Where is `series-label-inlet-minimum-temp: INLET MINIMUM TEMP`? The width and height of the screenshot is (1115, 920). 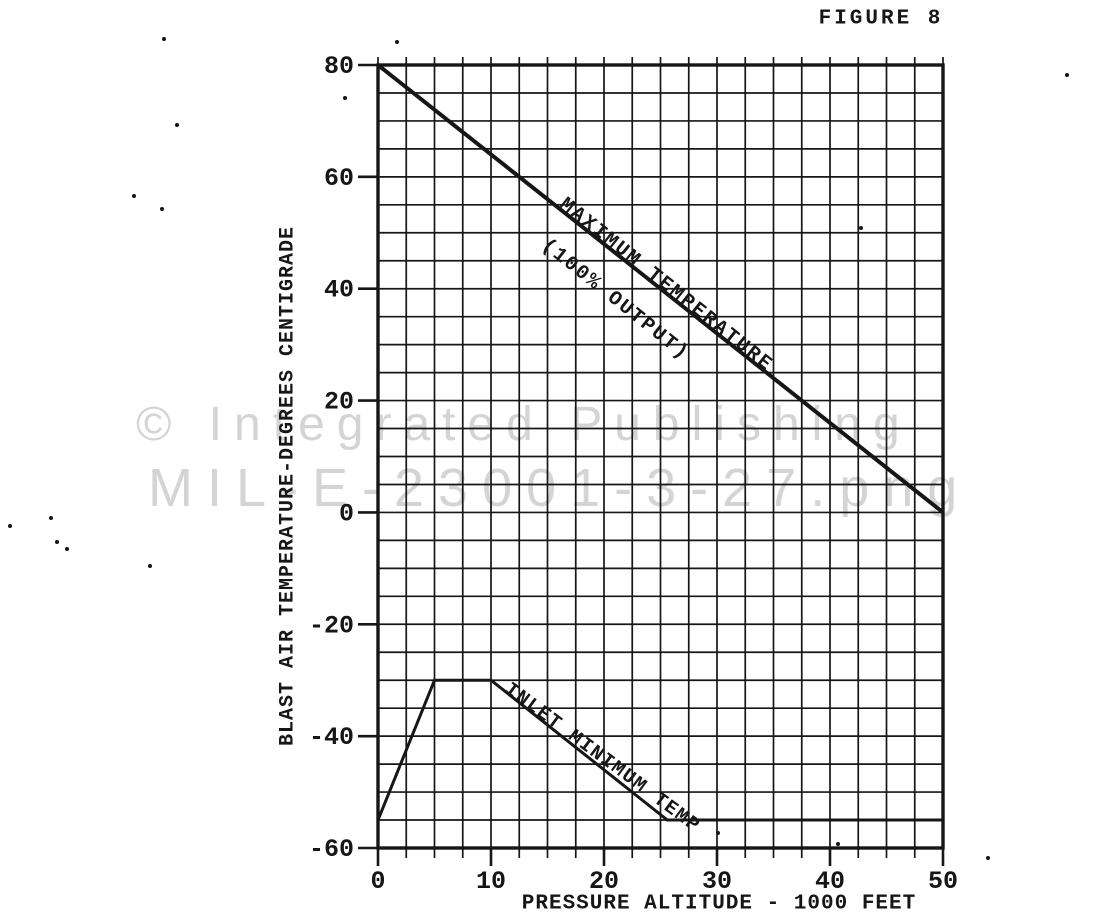
series-label-inlet-minimum-temp: INLET MINIMUM TEMP is located at coordinates (602, 757).